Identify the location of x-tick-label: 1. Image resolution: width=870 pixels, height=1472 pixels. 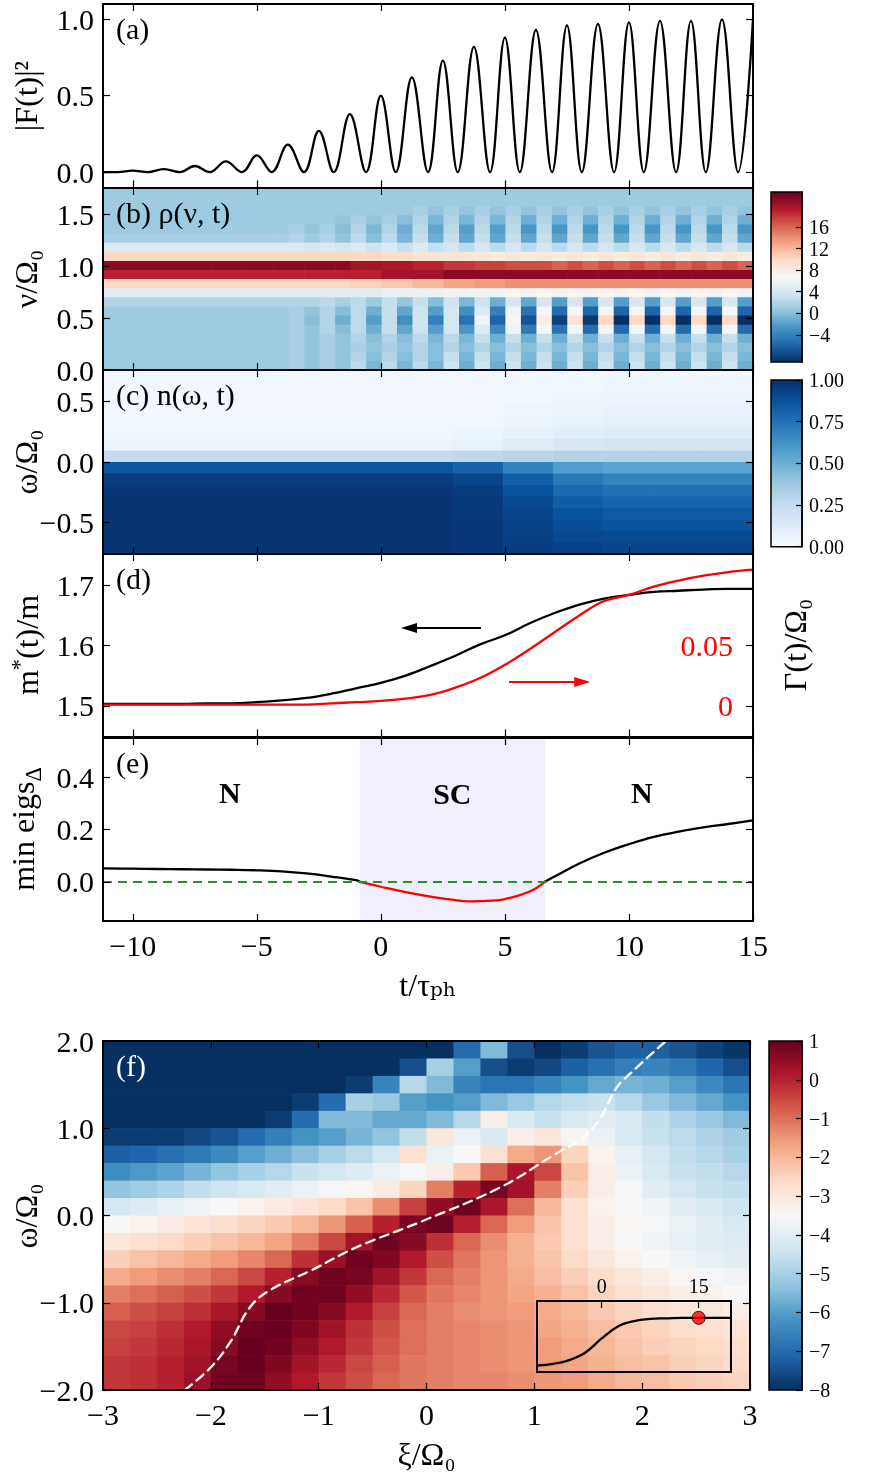
(534, 1414).